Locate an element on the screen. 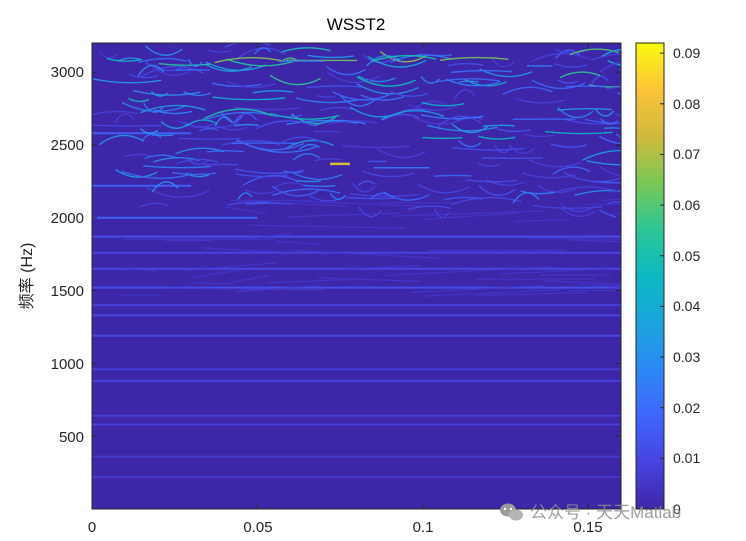 This screenshot has width=746, height=541. colorbar-tick-label: 0.06 is located at coordinates (686, 205).